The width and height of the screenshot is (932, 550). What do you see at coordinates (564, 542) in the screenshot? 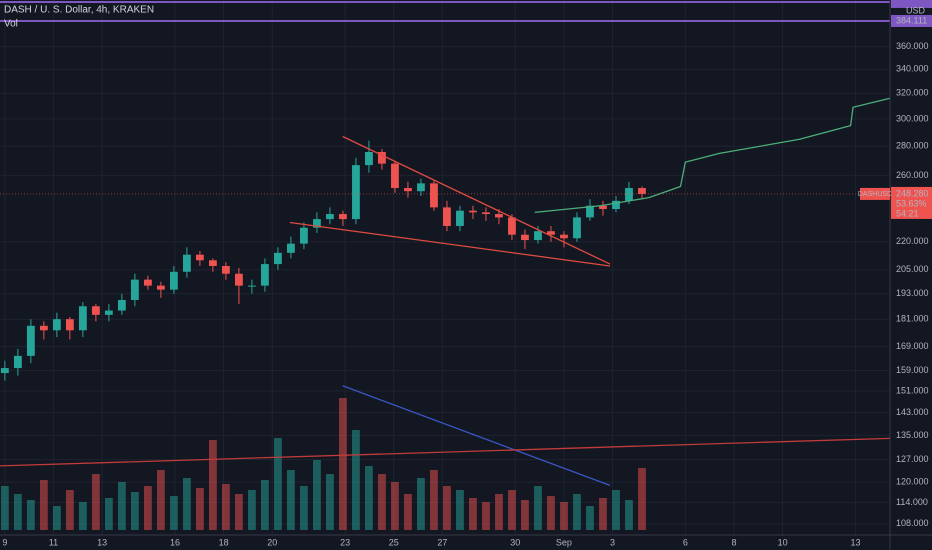
I see `x-tick-label: Sep` at bounding box center [564, 542].